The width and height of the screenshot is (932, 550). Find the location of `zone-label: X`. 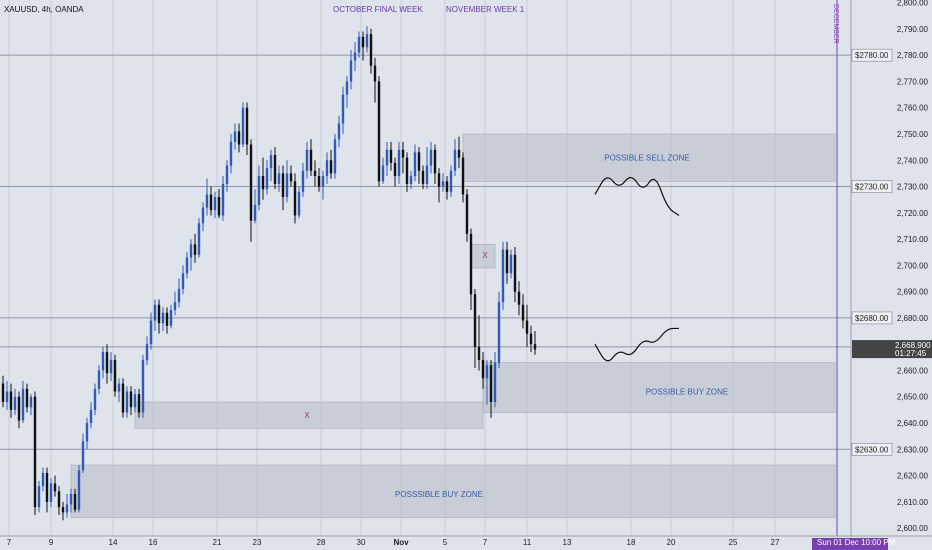

zone-label: X is located at coordinates (307, 415).